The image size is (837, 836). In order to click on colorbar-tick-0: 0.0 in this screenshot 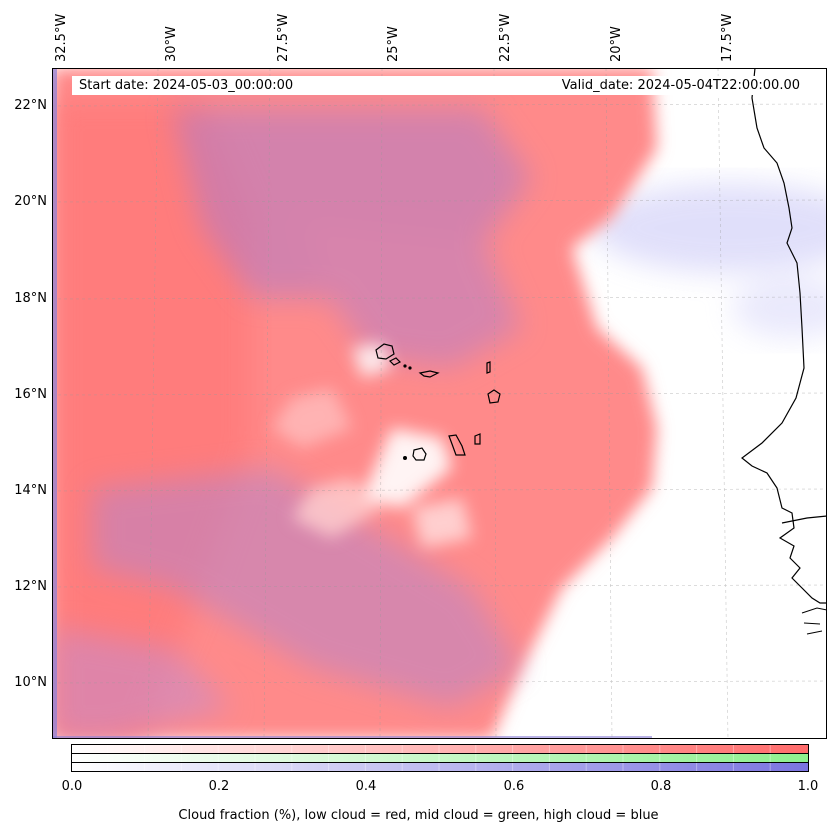, I will do `click(72, 786)`.